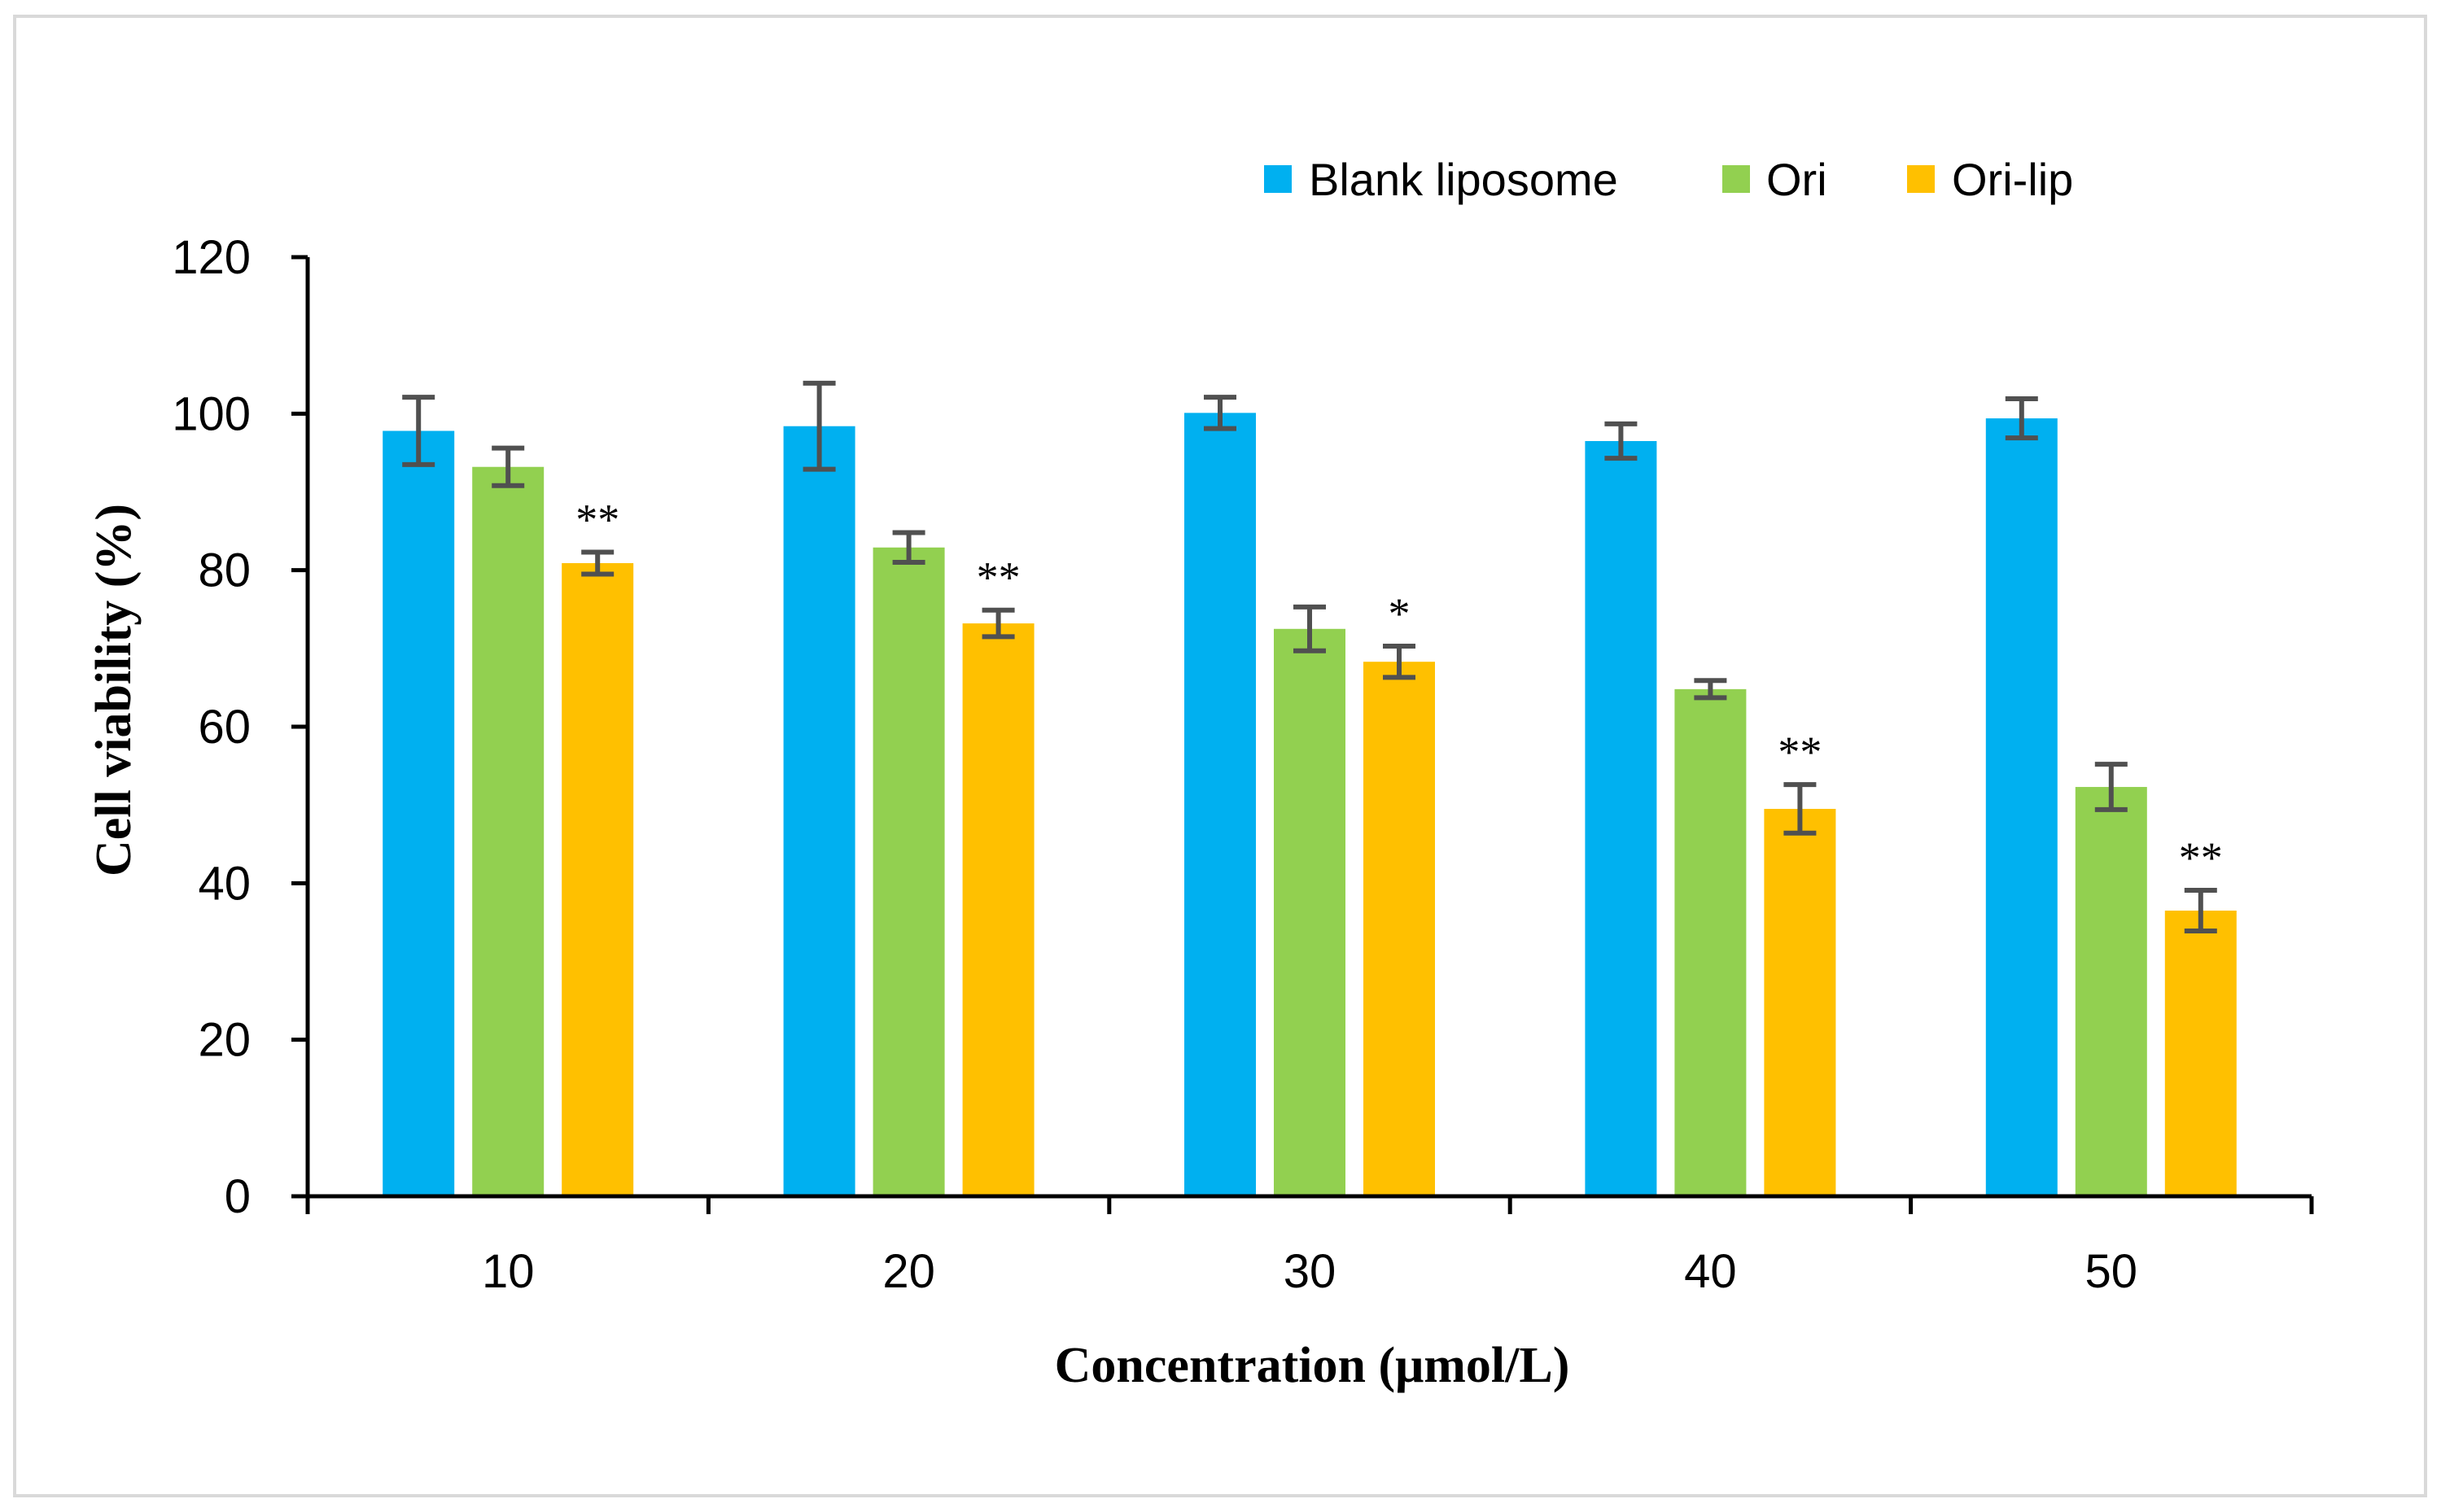 The image size is (2441, 1512). I want to click on y-tick-label-20: 20, so click(225, 1040).